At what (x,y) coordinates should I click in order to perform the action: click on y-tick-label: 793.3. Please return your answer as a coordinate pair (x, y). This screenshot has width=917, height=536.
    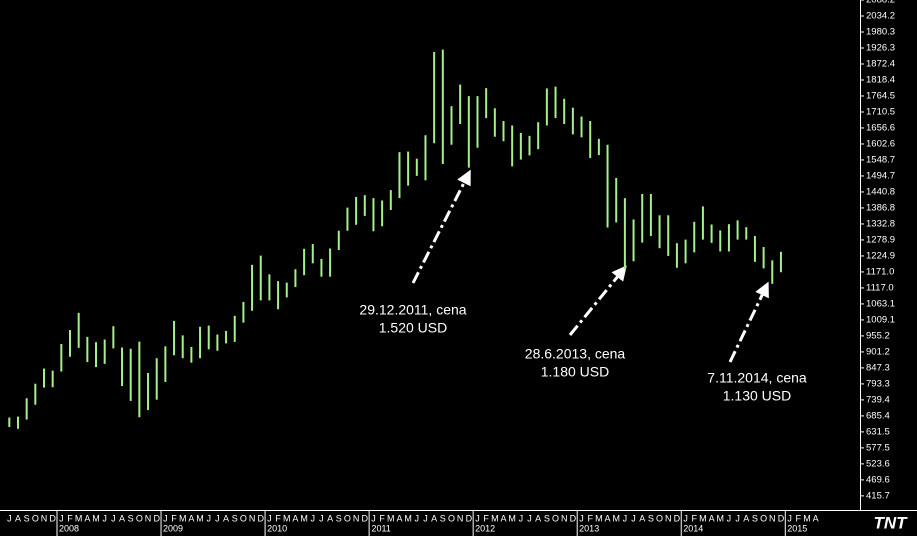
    Looking at the image, I should click on (878, 383).